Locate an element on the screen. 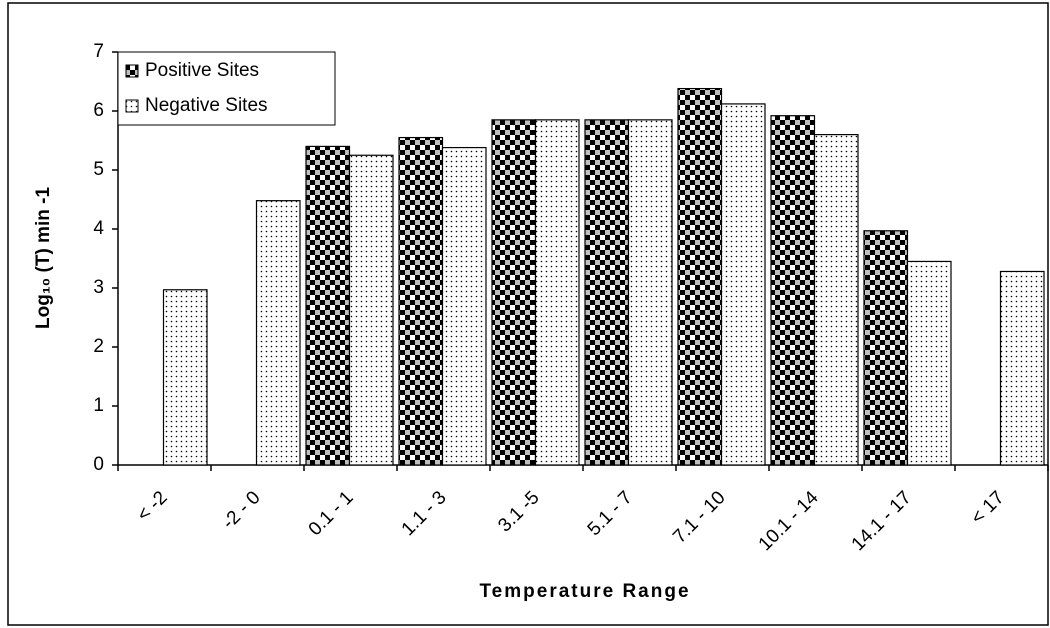  x-tick-label: -2 - 0 is located at coordinates (241, 510).